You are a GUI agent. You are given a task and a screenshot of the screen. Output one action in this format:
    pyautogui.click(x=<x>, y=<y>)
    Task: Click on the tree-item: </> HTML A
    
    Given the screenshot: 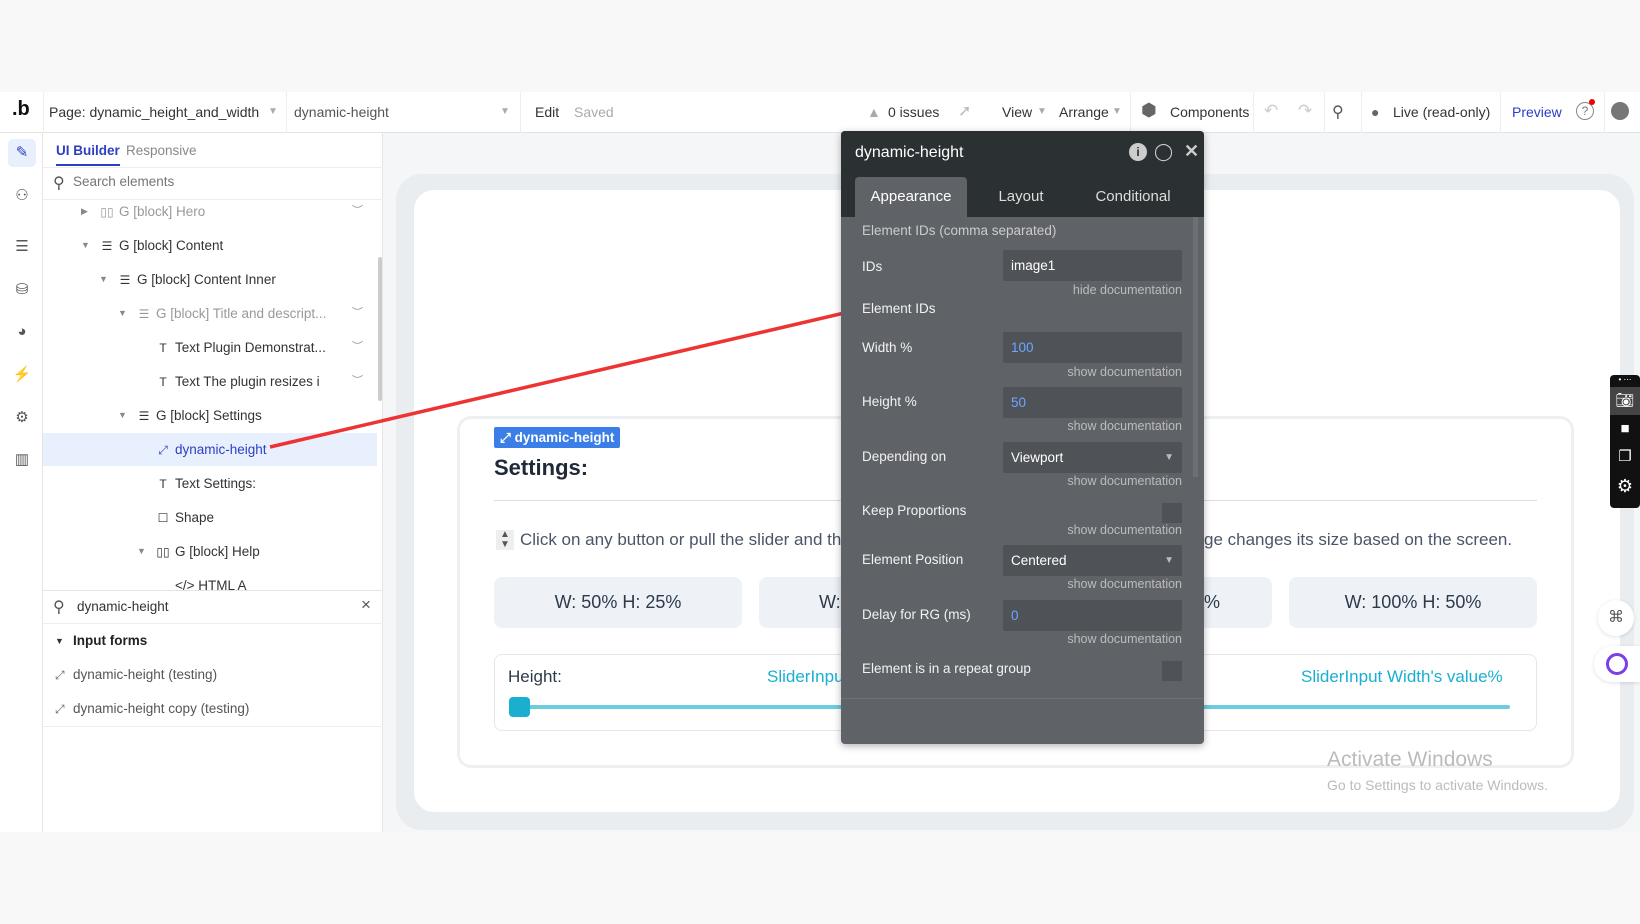 What is the action you would take?
    pyautogui.click(x=210, y=579)
    